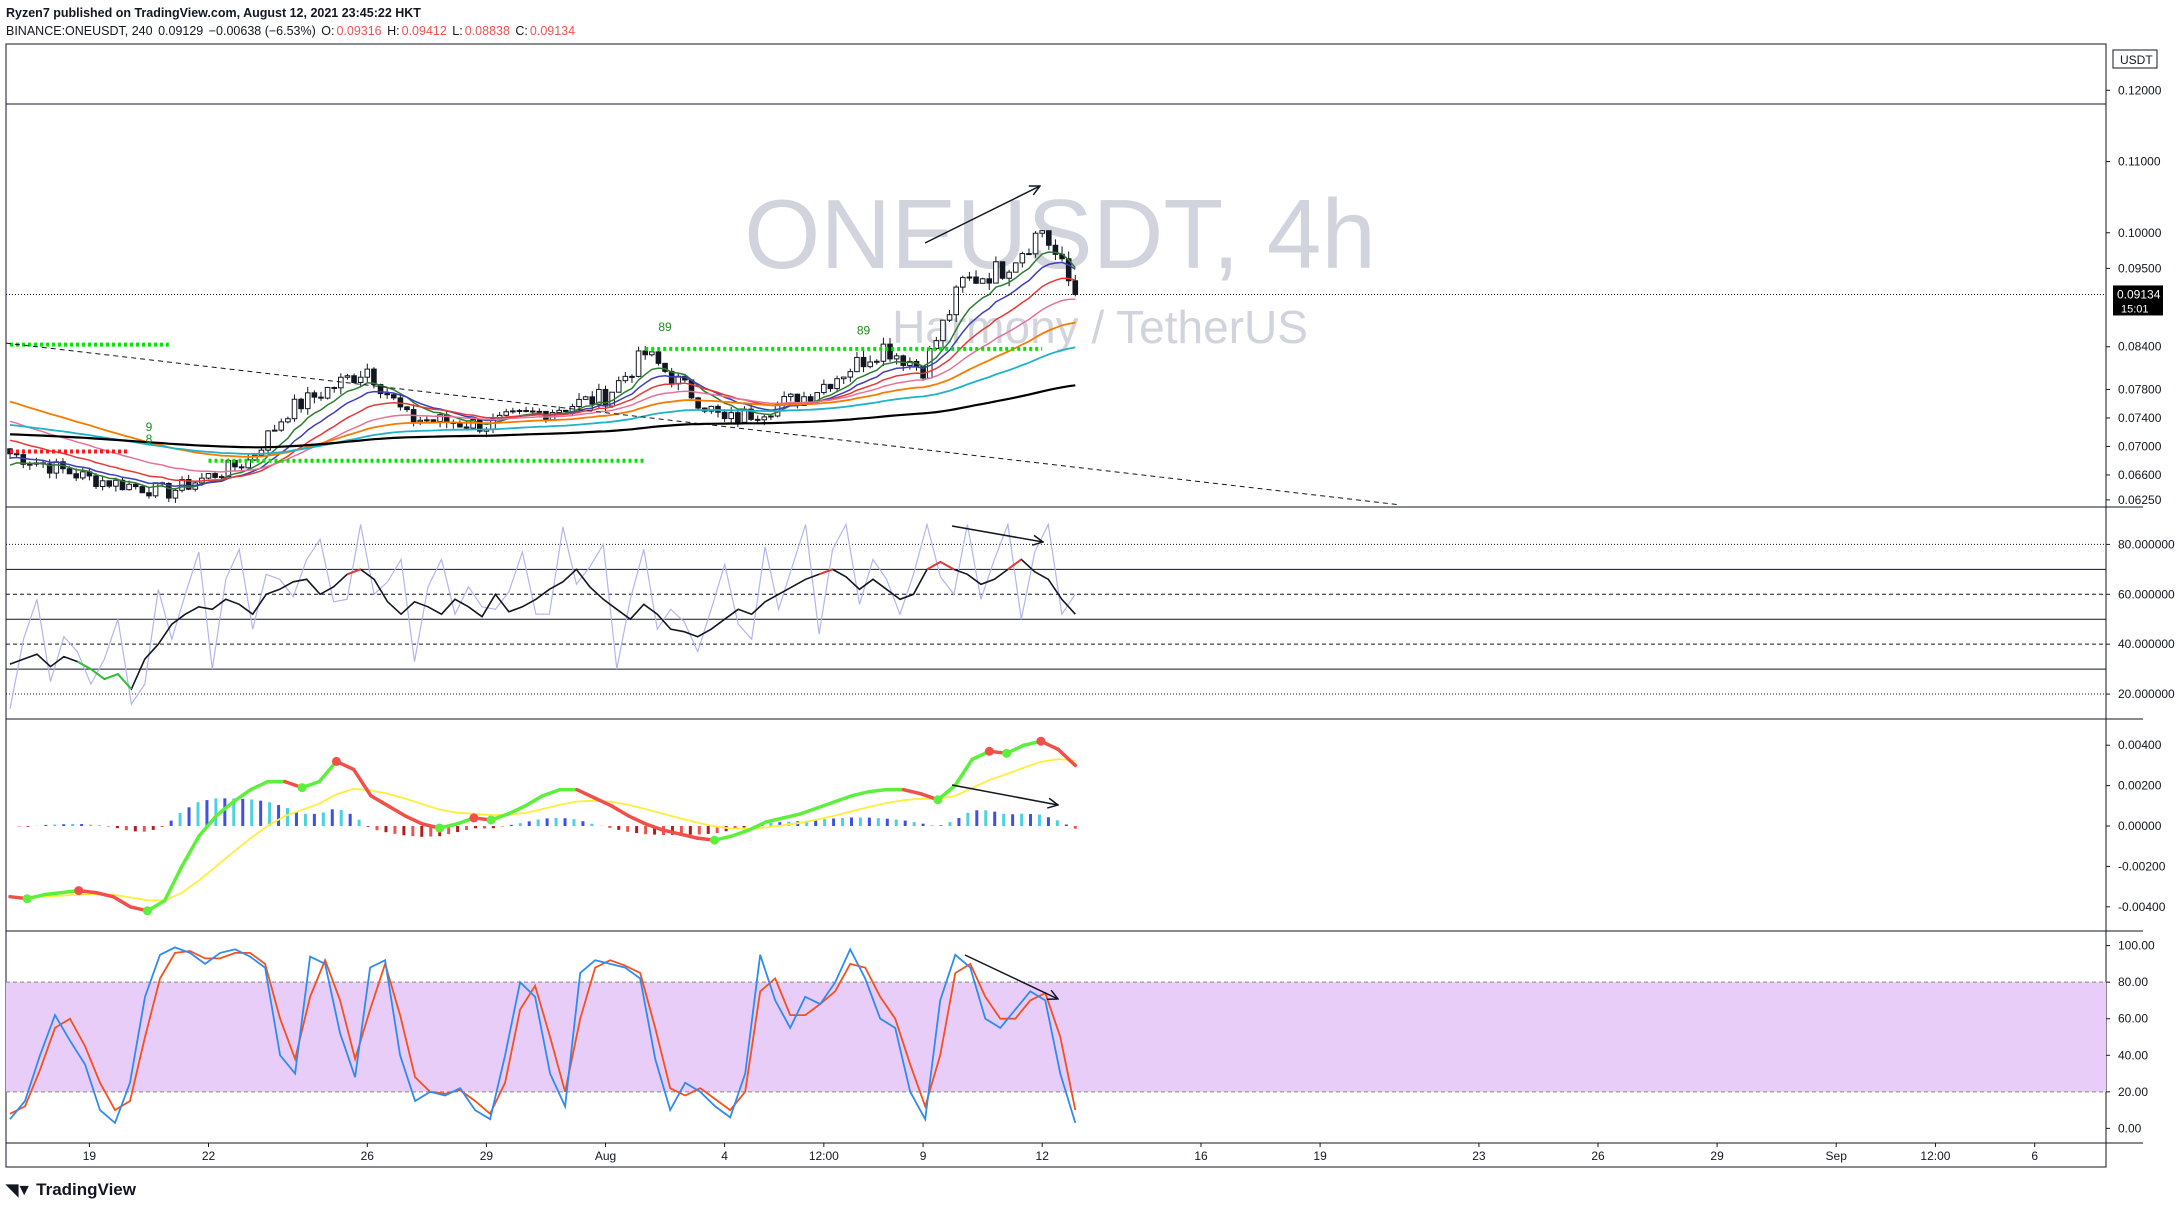  Describe the element at coordinates (552, 31) in the screenshot. I see `close-value: 0.09134` at that location.